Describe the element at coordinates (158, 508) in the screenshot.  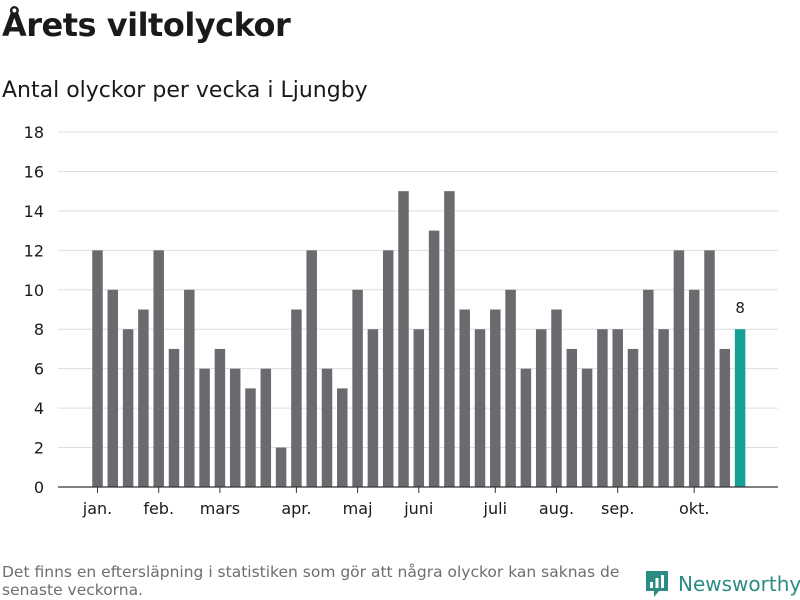
I see `x-tick-label: feb.` at that location.